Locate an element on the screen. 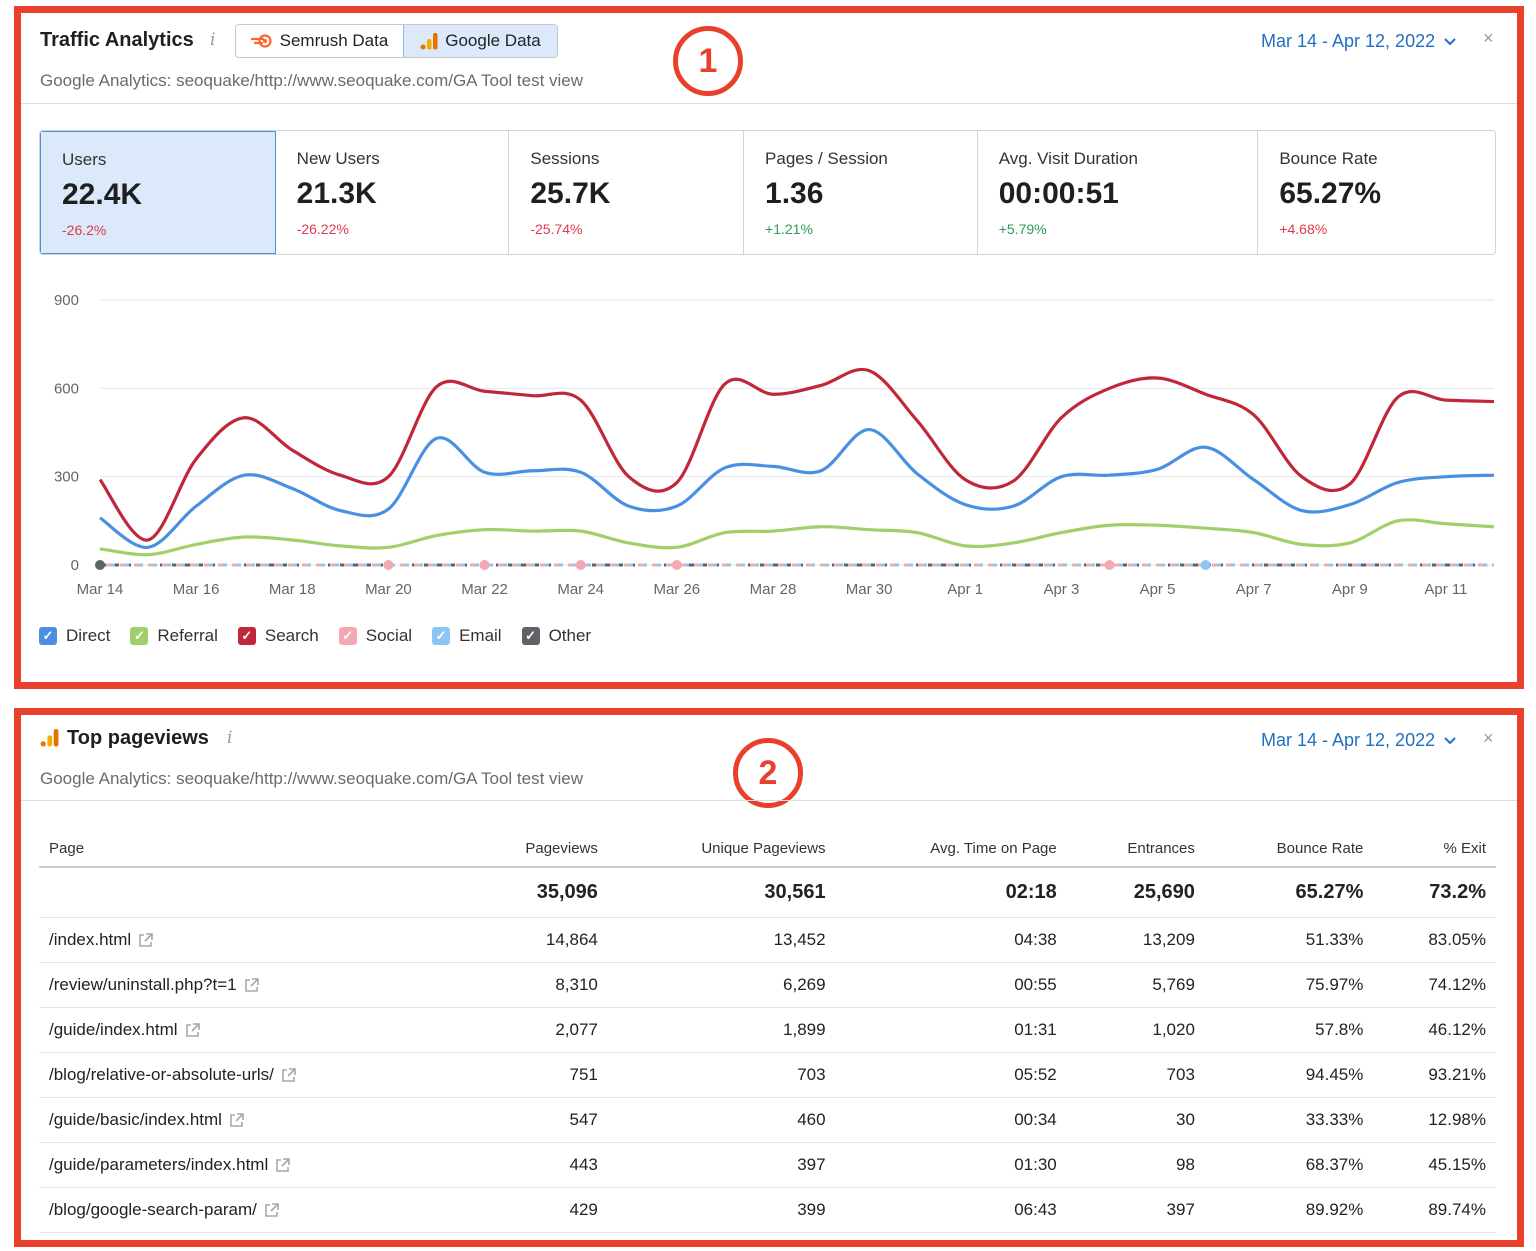 The width and height of the screenshot is (1536, 1251). metric-card-pages-session: Pages / Session 1.36 +1.21% is located at coordinates (861, 192).